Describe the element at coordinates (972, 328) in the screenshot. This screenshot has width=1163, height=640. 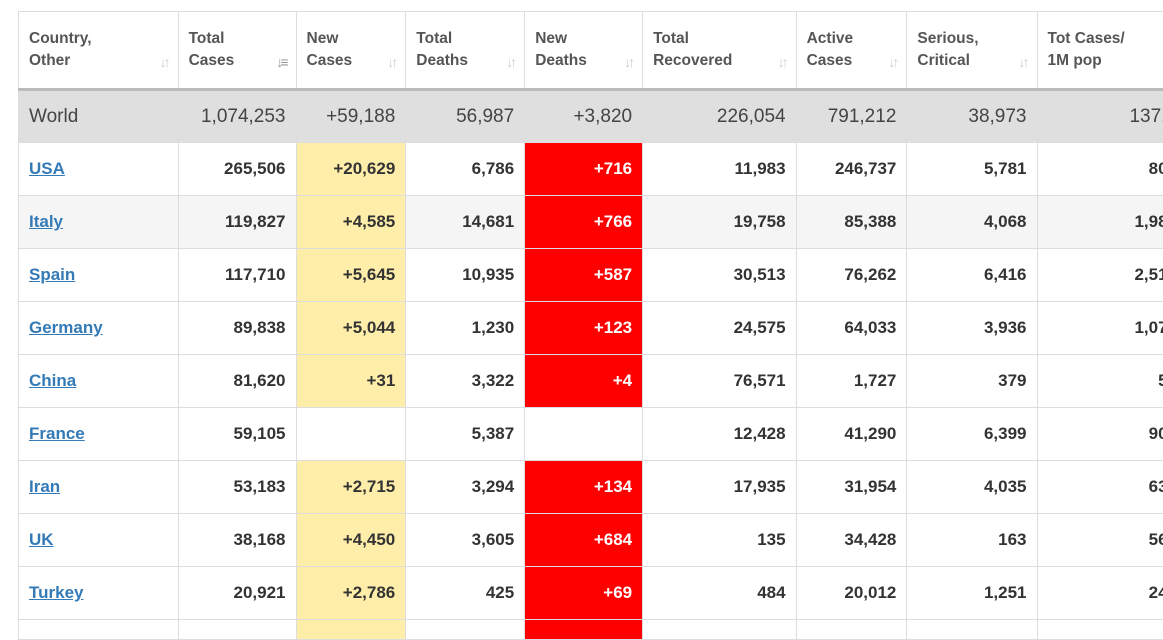
I see `cell-serious-critical: 3,936` at that location.